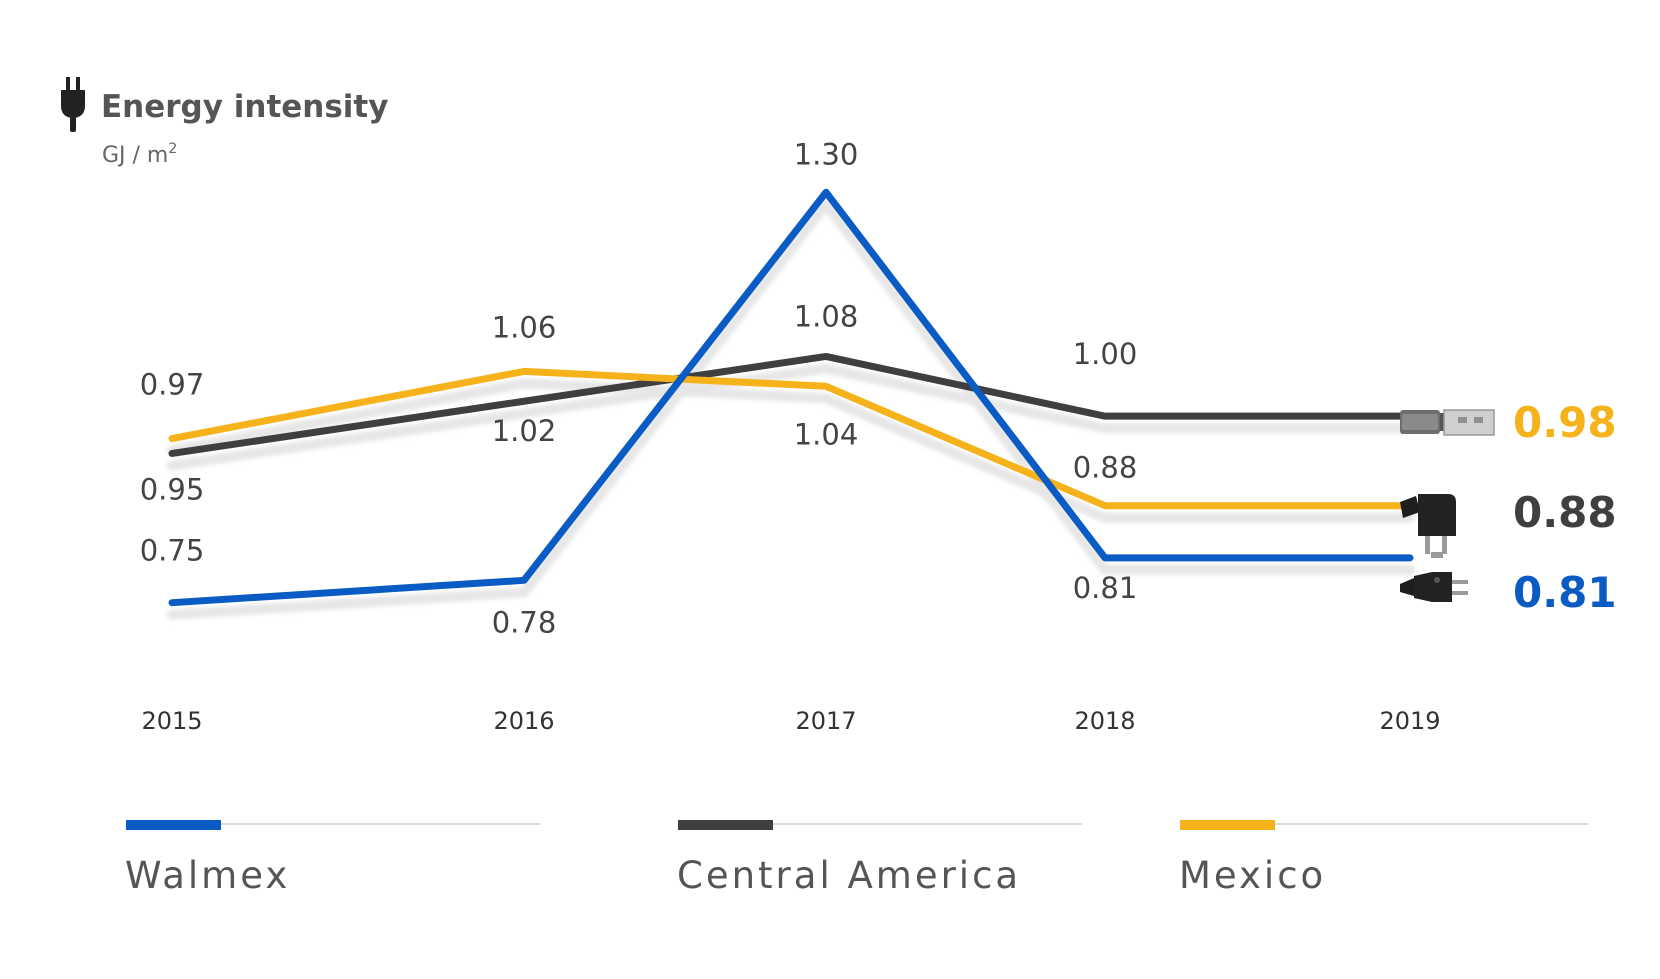  Describe the element at coordinates (332, 858) in the screenshot. I see `legend-item-walmex: Walmex` at that location.